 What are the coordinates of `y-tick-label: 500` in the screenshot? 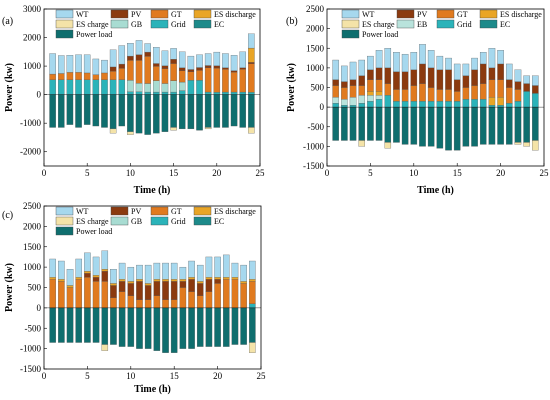 It's located at (35, 288).